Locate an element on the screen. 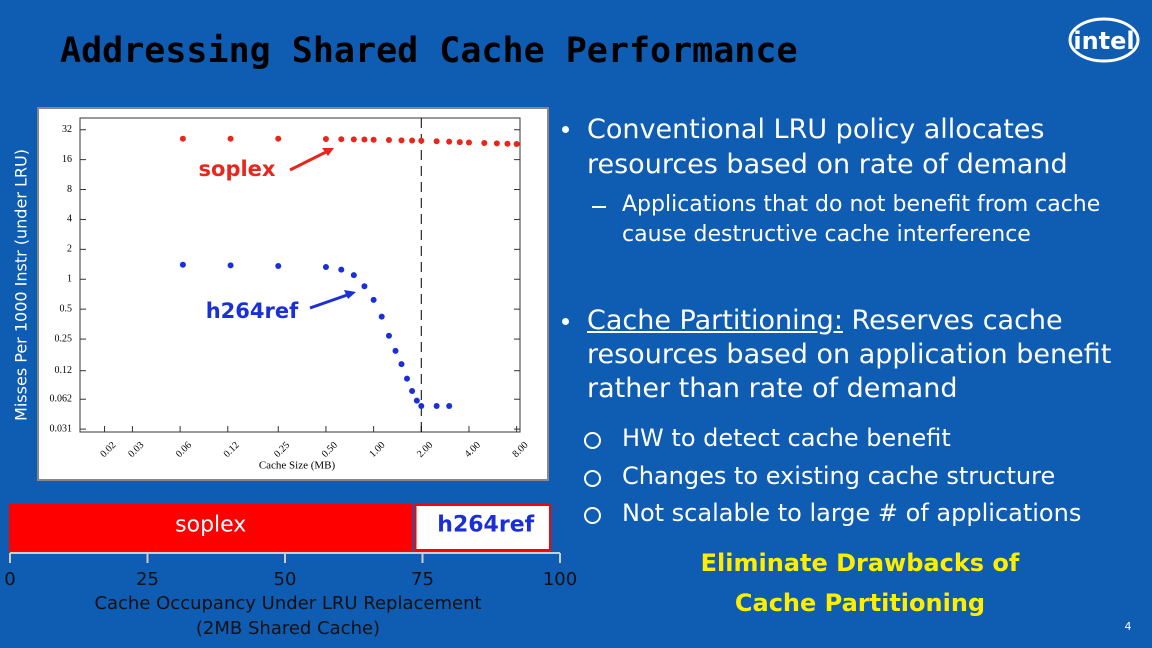  y-axis-label: Misses Per 1000 Instr (under LRU) is located at coordinates (21, 285).